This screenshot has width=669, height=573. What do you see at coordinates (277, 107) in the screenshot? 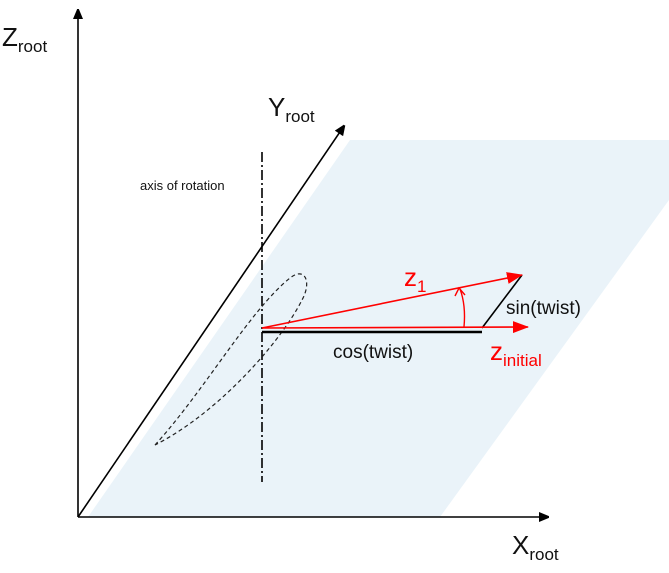
I see `y-axis-main: Y` at bounding box center [277, 107].